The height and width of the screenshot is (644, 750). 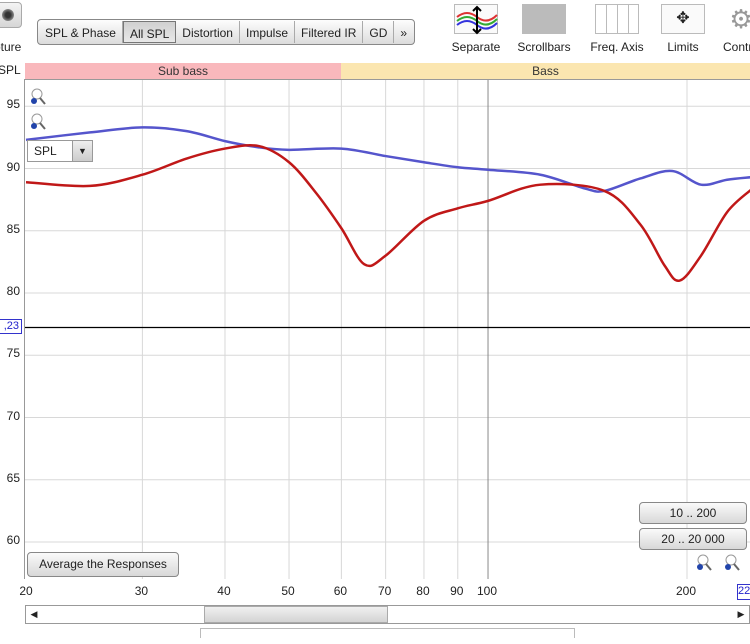 I want to click on trace-type-select: SPL ▼, so click(x=60, y=151).